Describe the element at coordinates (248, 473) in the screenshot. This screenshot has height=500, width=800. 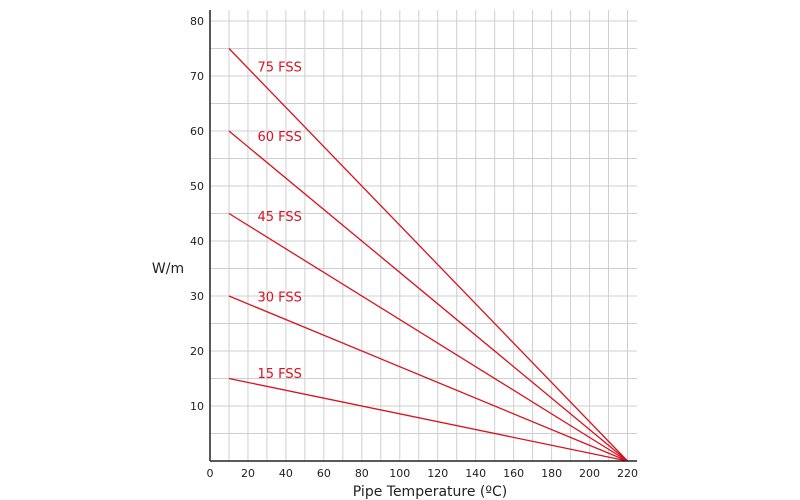
I see `x-tick-label: 20` at that location.